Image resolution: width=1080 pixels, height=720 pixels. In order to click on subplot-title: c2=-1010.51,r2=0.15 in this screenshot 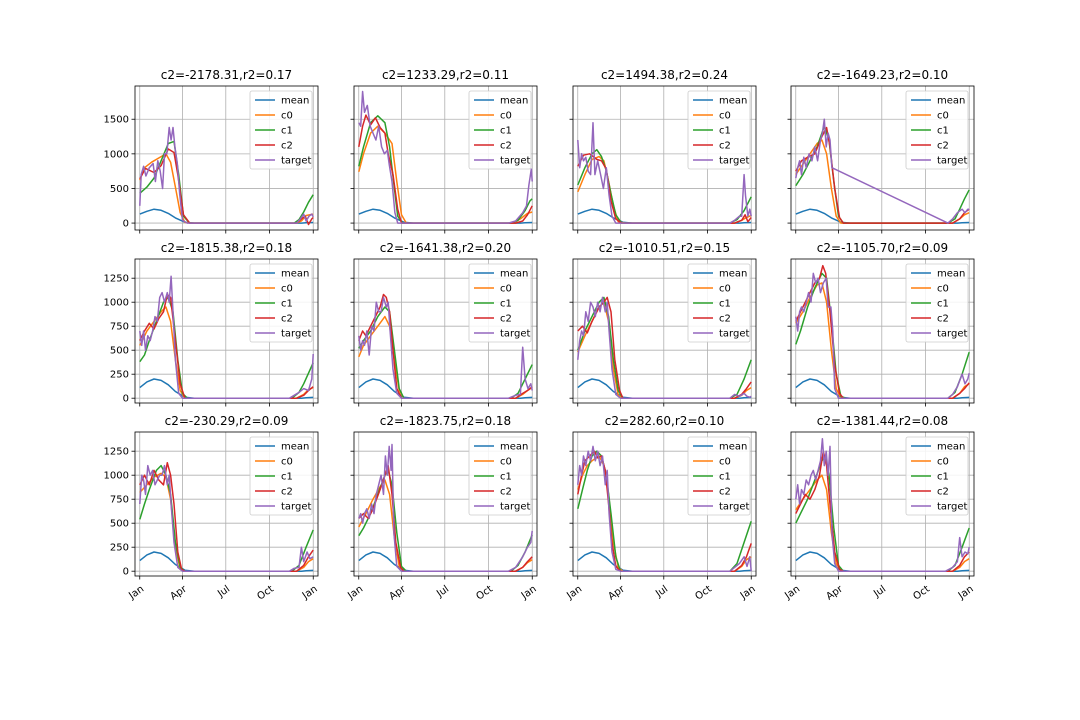, I will do `click(664, 248)`.